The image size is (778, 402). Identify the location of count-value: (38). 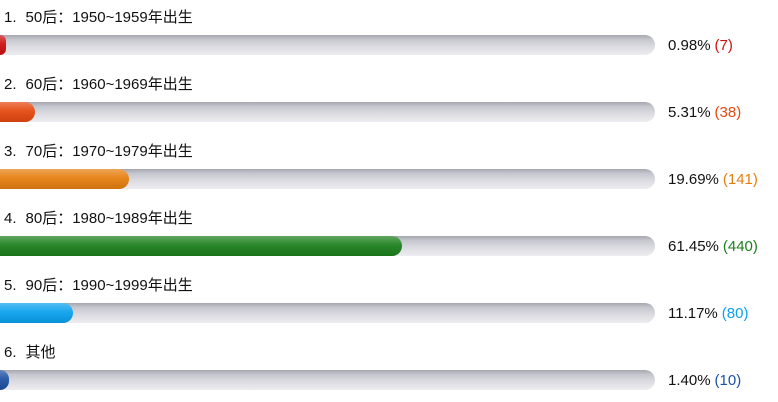
(728, 112).